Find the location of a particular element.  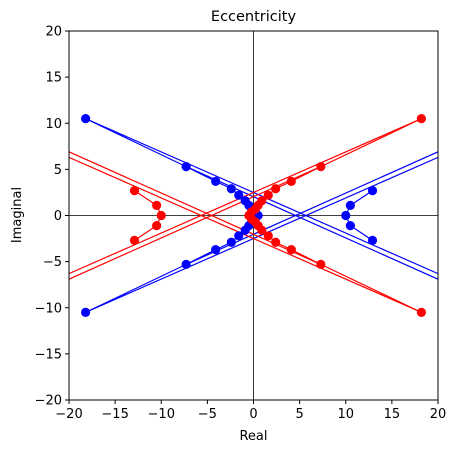

x-tick-label: 10 is located at coordinates (345, 414).